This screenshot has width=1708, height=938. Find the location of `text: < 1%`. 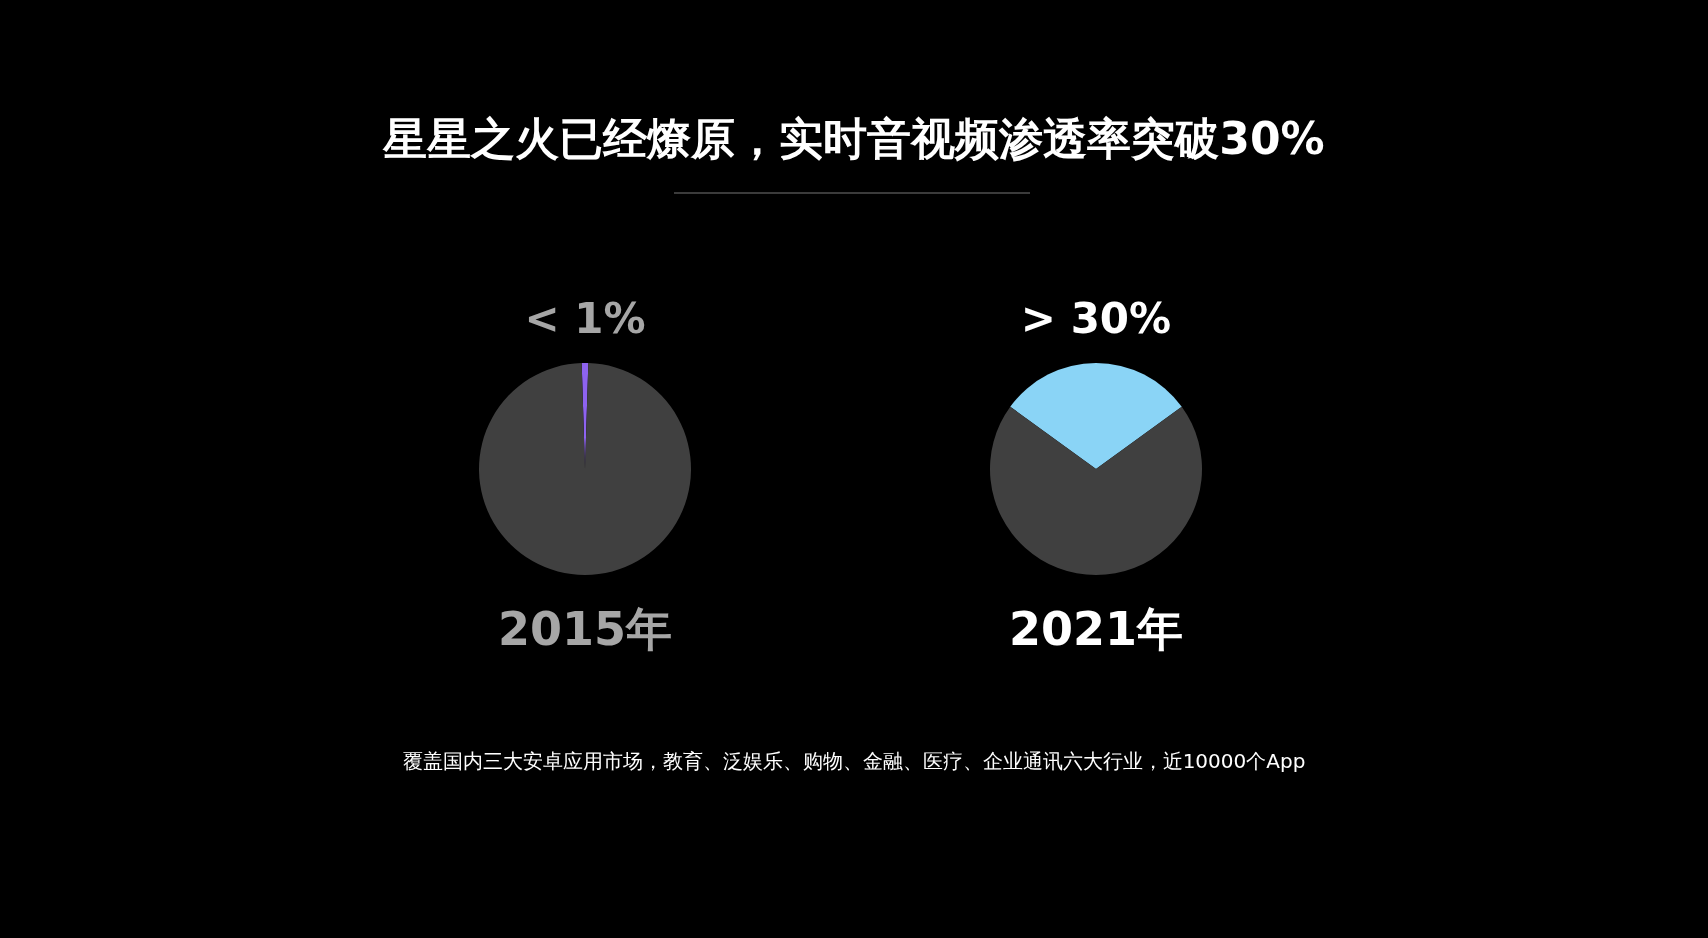

text: < 1% is located at coordinates (585, 318).